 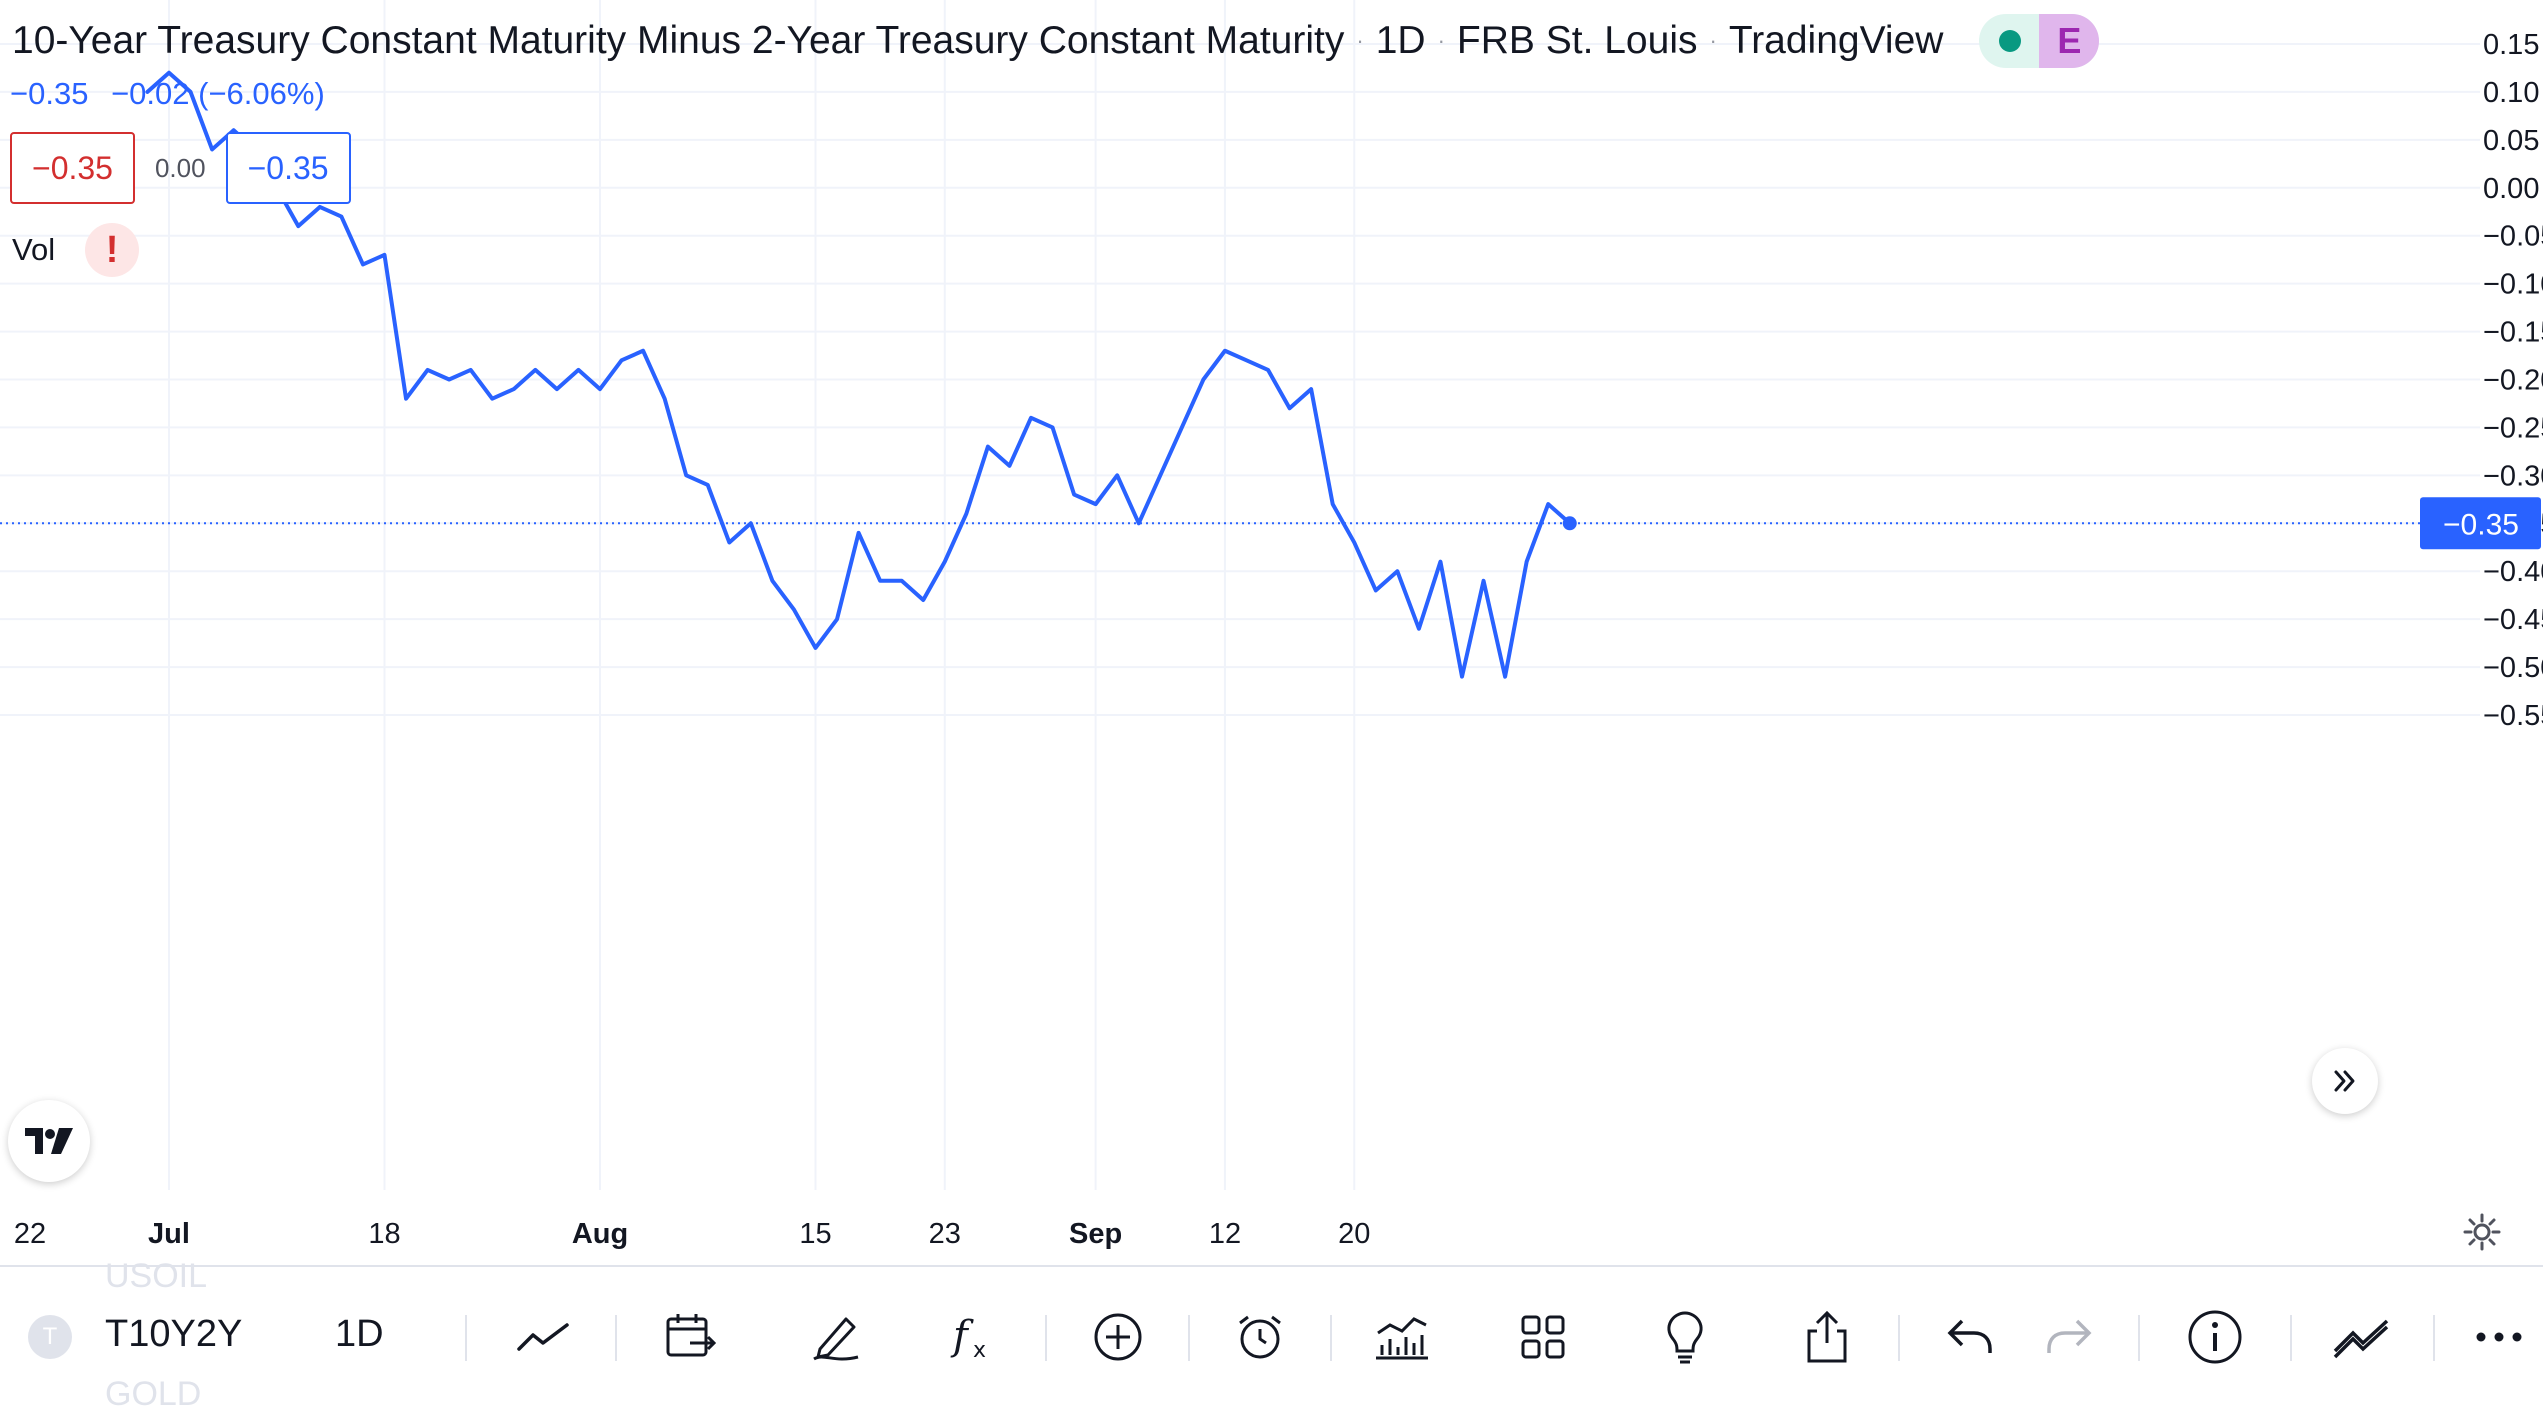 I want to click on x-tick-label: 15, so click(x=815, y=1234).